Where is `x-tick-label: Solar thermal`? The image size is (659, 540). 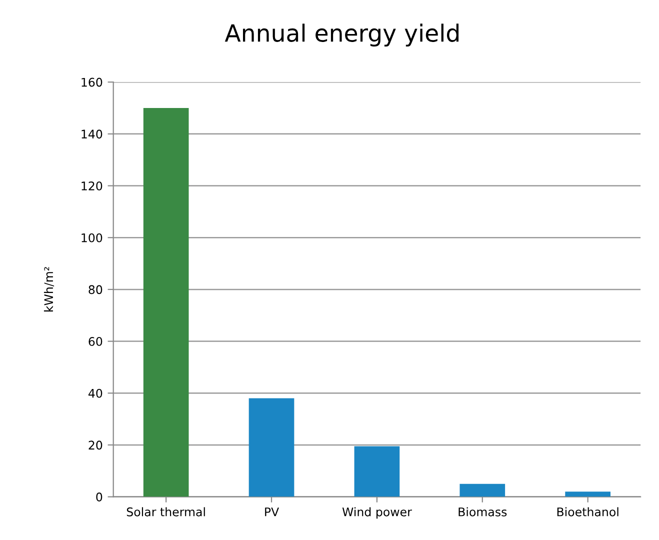 x-tick-label: Solar thermal is located at coordinates (165, 511).